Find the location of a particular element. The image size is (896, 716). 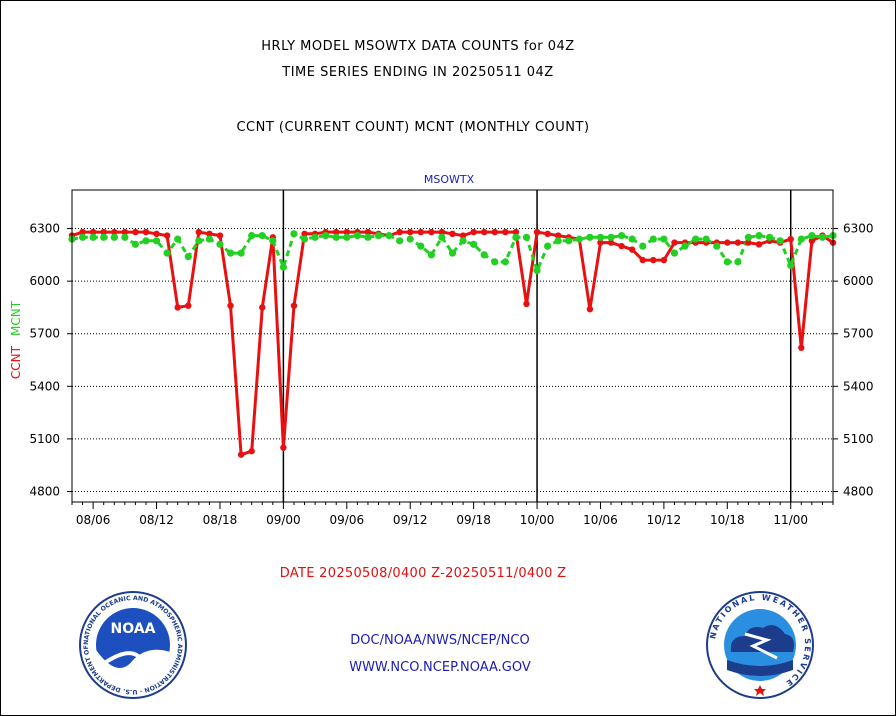

x-tick-label: 10/00 is located at coordinates (537, 520).